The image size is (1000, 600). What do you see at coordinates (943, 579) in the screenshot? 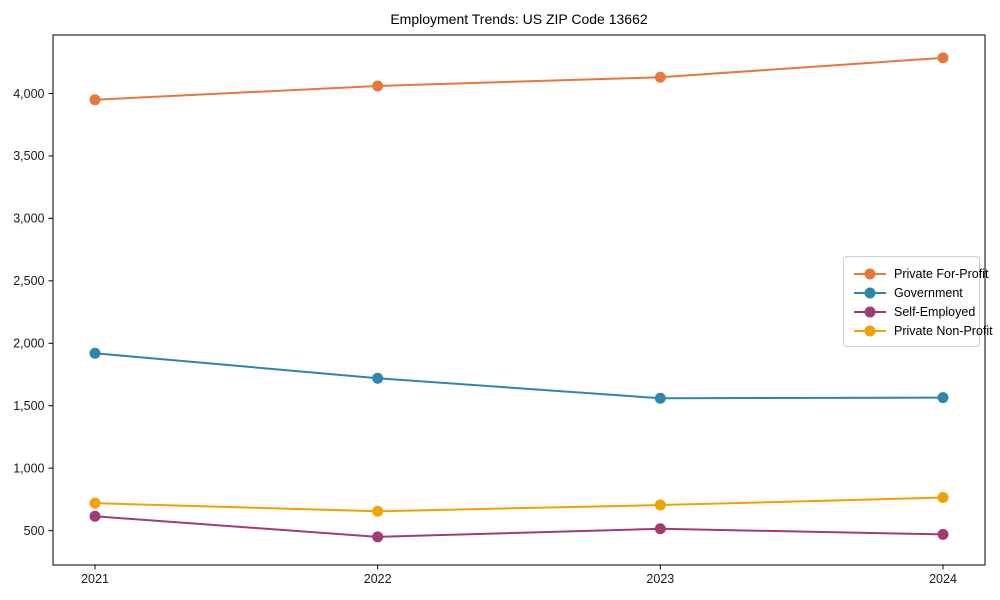
I see `x-tick-label: 2024` at bounding box center [943, 579].